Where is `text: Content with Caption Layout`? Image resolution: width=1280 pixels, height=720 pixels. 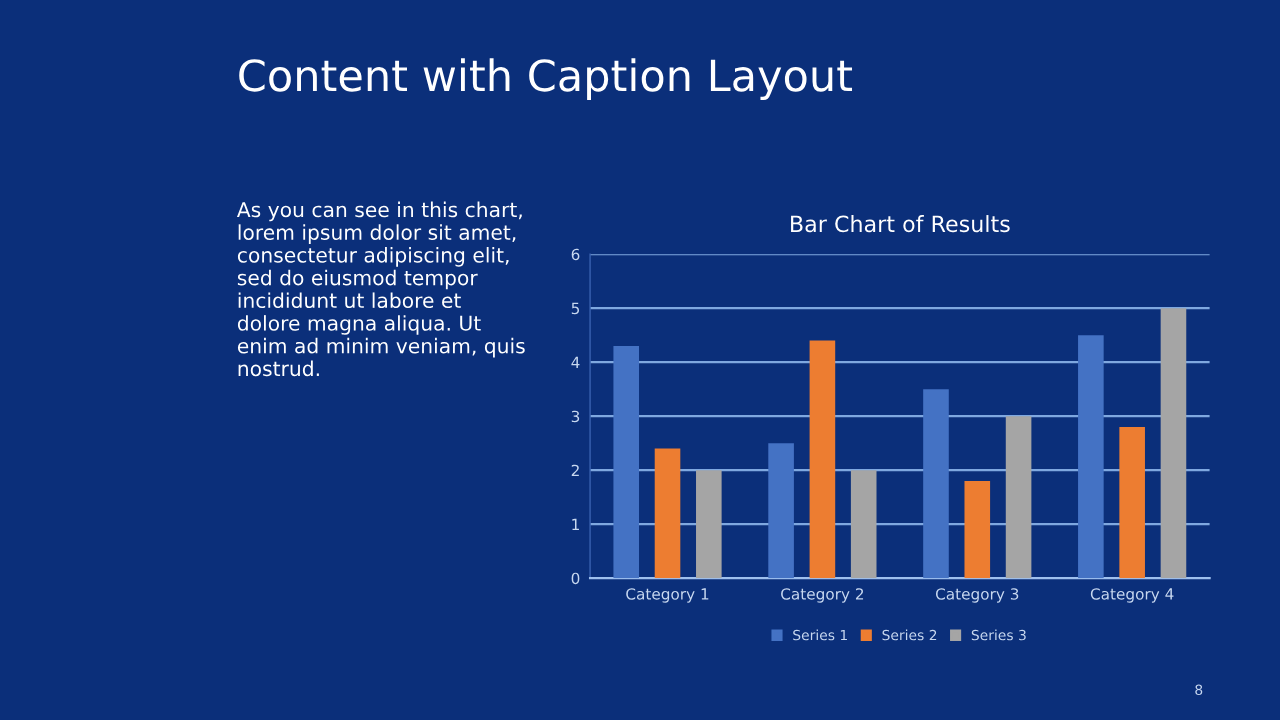
text: Content with Caption Layout is located at coordinates (546, 79).